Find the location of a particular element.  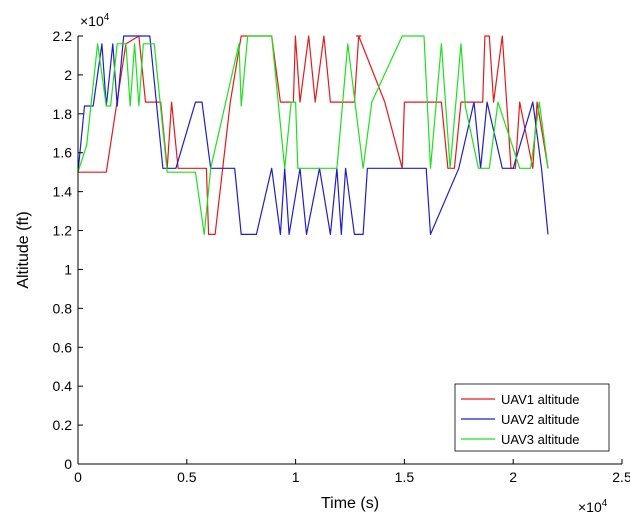

legend-box is located at coordinates (532, 417).